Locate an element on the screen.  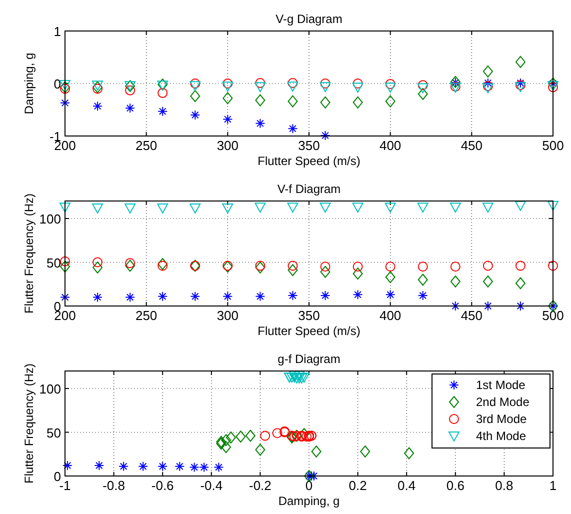
legend-label: 2nd Mode is located at coordinates (503, 402).